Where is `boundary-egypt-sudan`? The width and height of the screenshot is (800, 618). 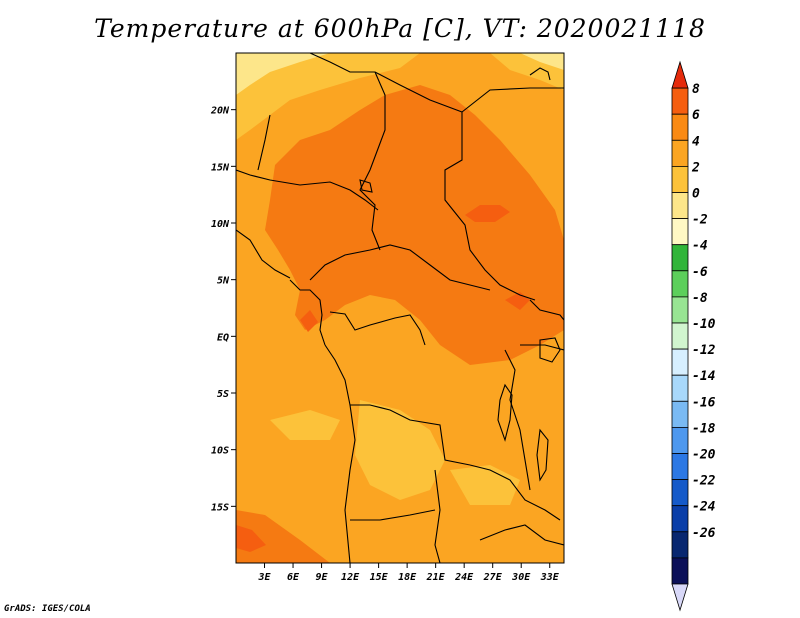
boundary-egypt-sudan is located at coordinates (512, 100).